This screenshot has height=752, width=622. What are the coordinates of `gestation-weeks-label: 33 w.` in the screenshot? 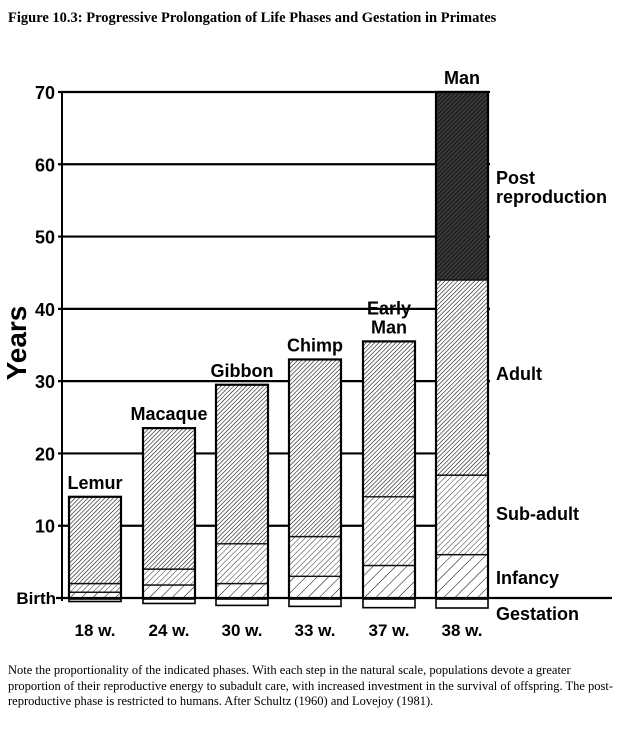 It's located at (315, 630).